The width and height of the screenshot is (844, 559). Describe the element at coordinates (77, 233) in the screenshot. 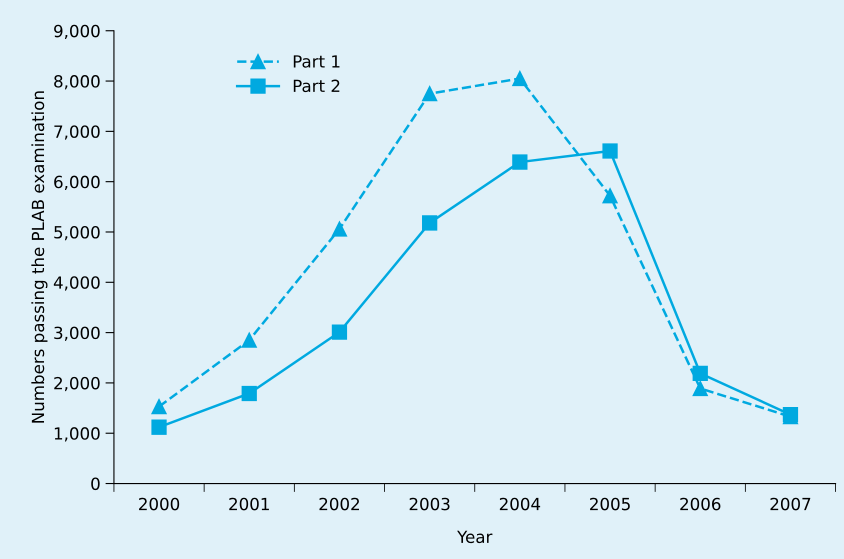

I see `y-tick-label: 5,000` at that location.